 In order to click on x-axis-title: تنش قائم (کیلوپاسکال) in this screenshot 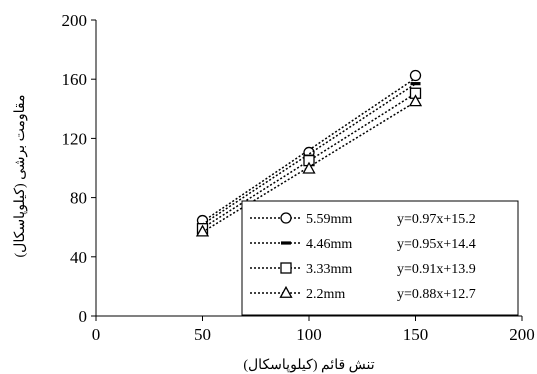, I will do `click(308, 365)`.